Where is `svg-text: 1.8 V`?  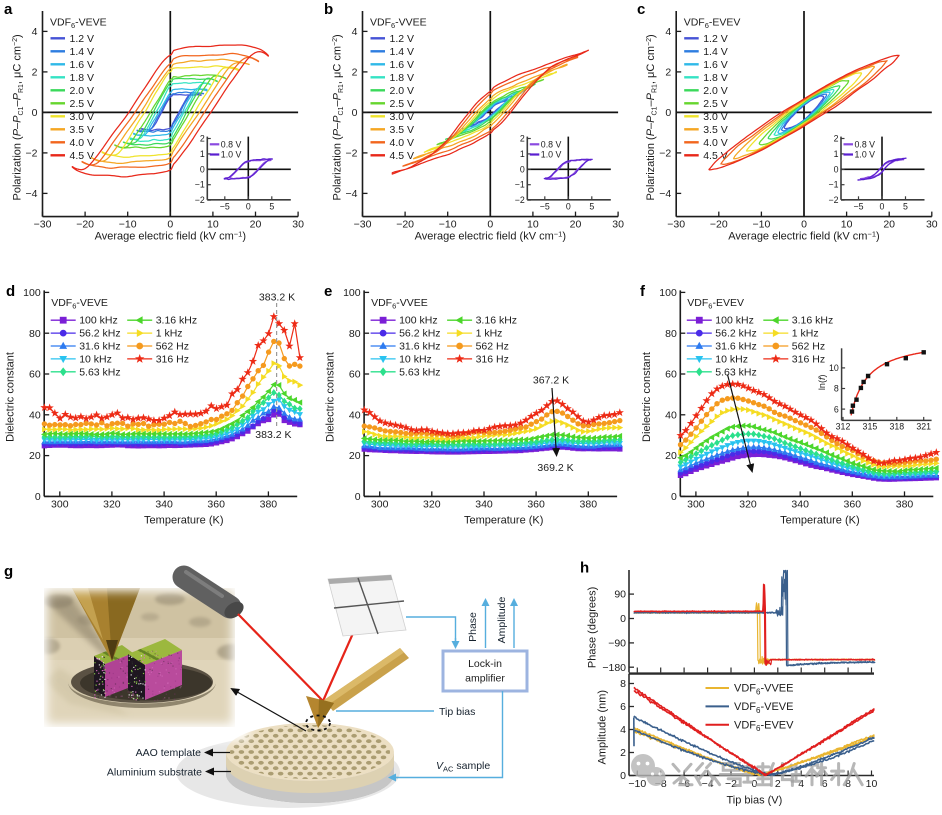
svg-text: 1.8 V is located at coordinates (715, 78).